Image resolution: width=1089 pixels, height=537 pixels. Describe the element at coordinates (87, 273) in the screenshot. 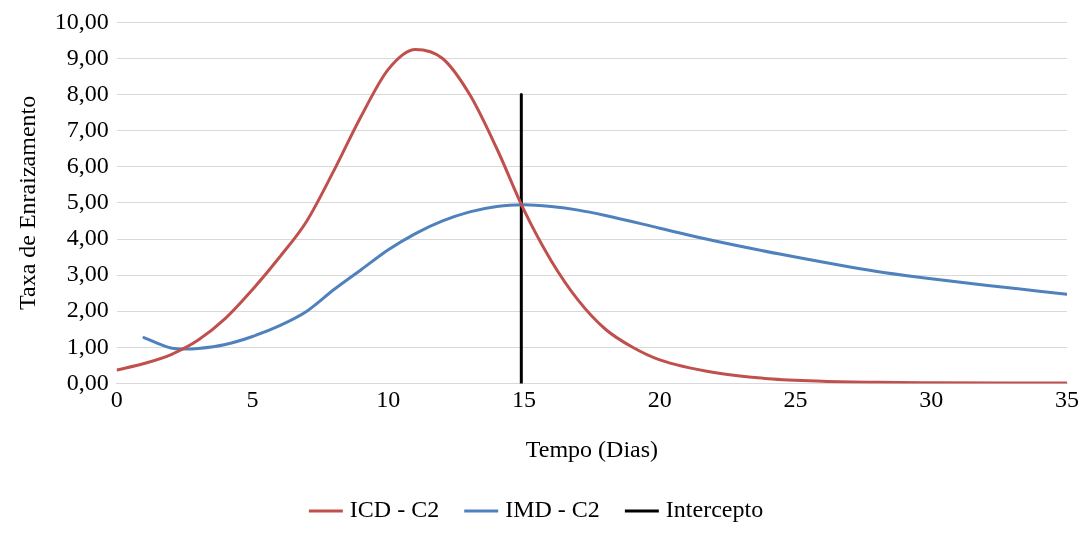

I see `y-tick-label: 3,00` at that location.